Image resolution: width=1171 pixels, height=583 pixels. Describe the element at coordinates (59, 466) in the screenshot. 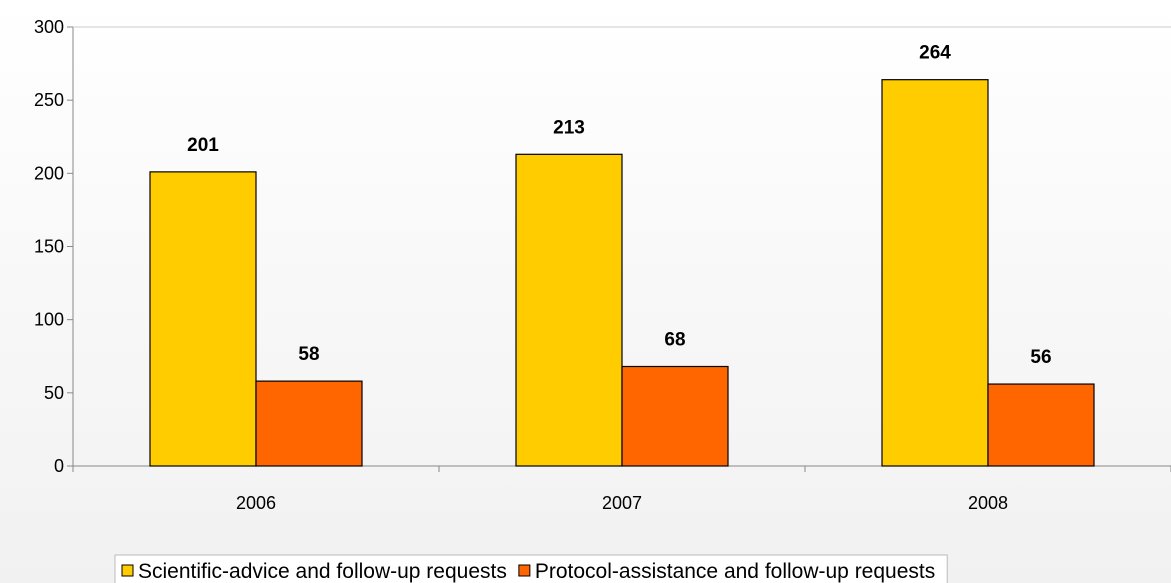

I see `y-tick-label: 0` at that location.